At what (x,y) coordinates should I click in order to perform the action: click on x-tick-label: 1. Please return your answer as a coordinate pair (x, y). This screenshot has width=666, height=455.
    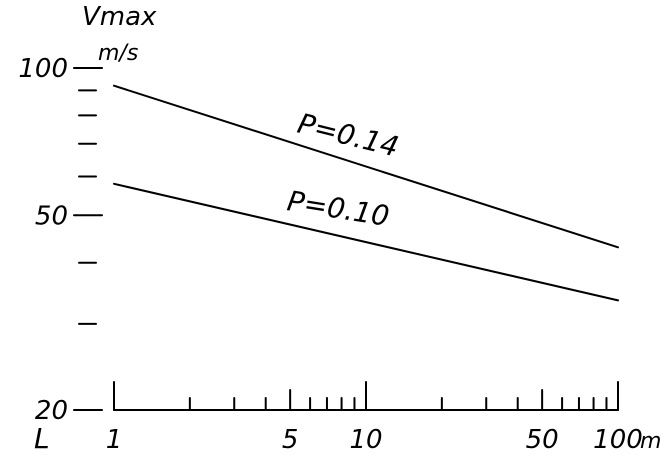
    Looking at the image, I should click on (114, 440).